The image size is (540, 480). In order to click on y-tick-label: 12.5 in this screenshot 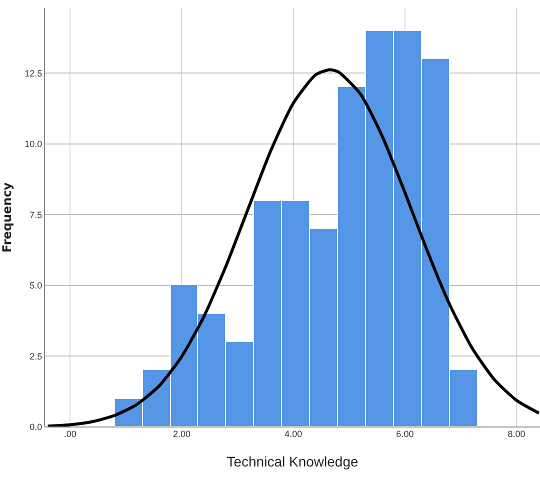, I will do `click(33, 73)`.